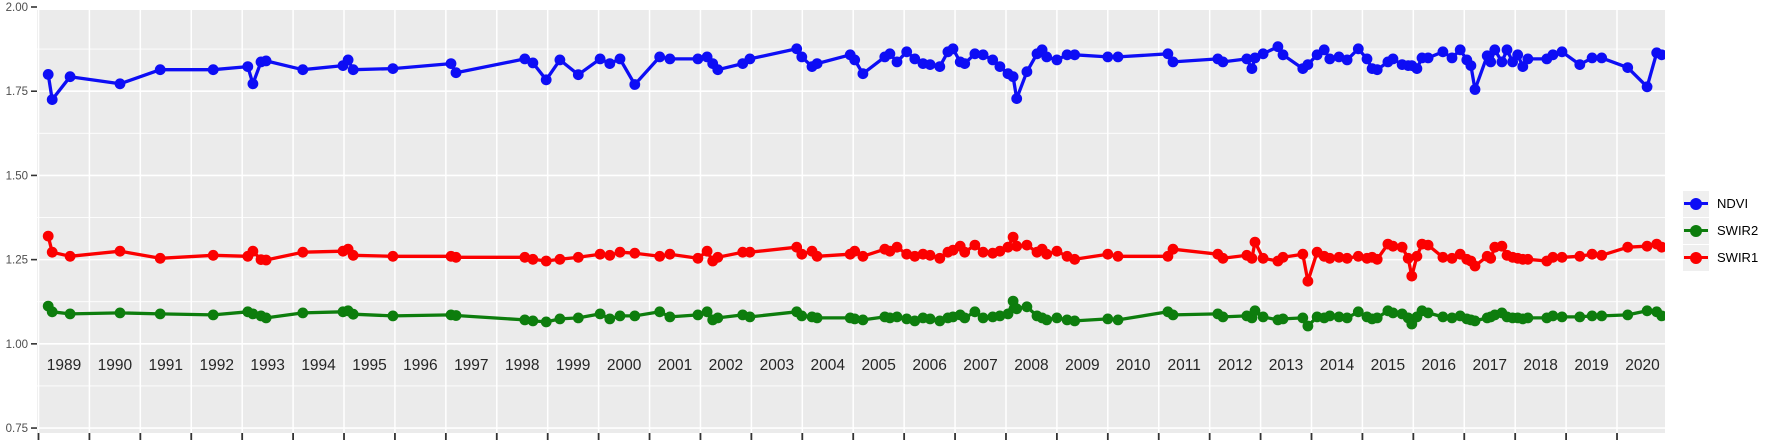 The width and height of the screenshot is (1773, 442). I want to click on x-axis-year-label-2002: 2002, so click(726, 365).